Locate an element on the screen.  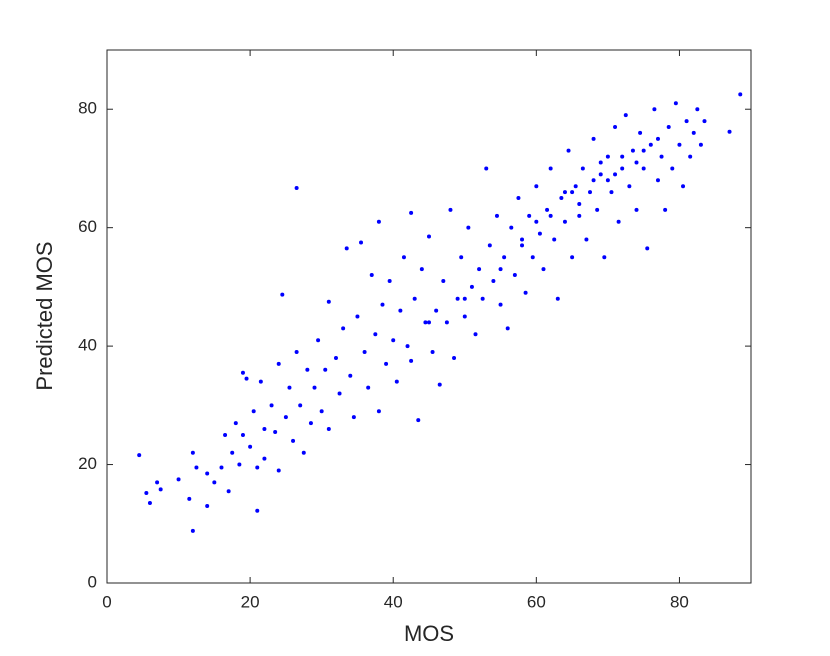
y-tick-label: 80 is located at coordinates (87, 108).